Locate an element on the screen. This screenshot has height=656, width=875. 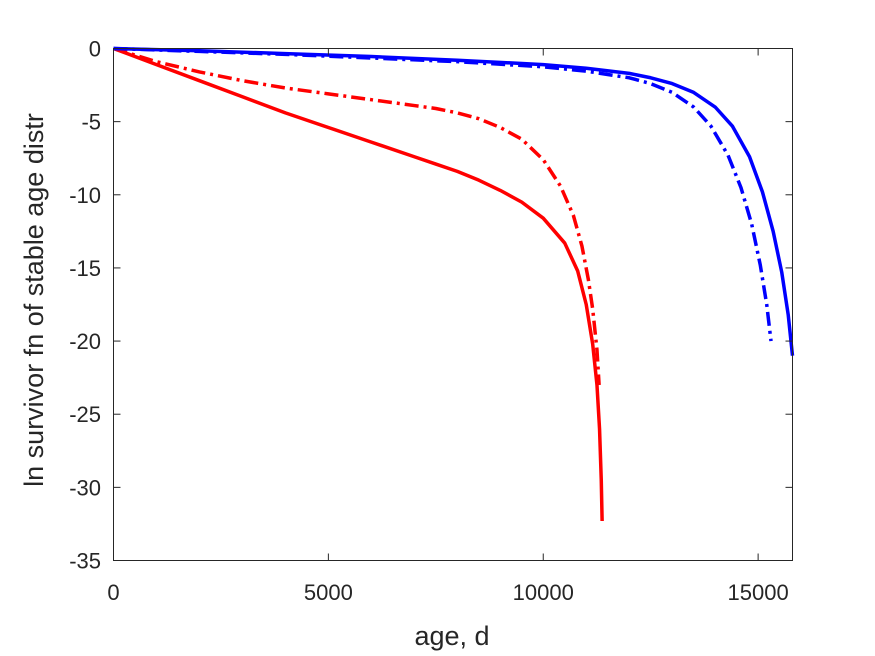
y-tick-label: -30 is located at coordinates (85, 487).